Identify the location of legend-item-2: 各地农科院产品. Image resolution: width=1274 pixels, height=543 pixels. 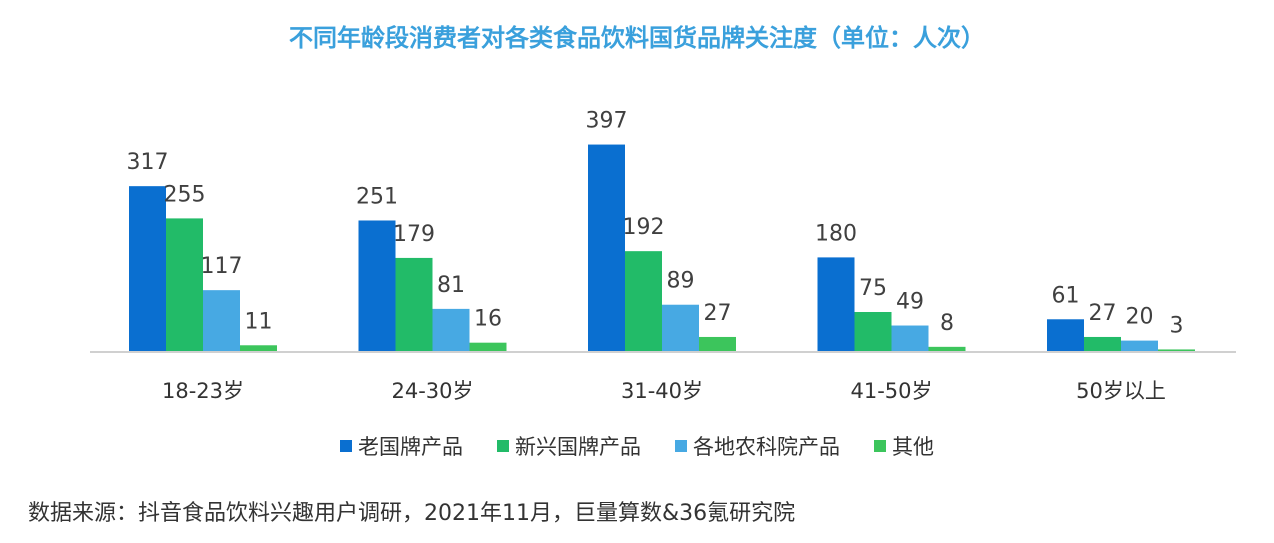
(757, 446).